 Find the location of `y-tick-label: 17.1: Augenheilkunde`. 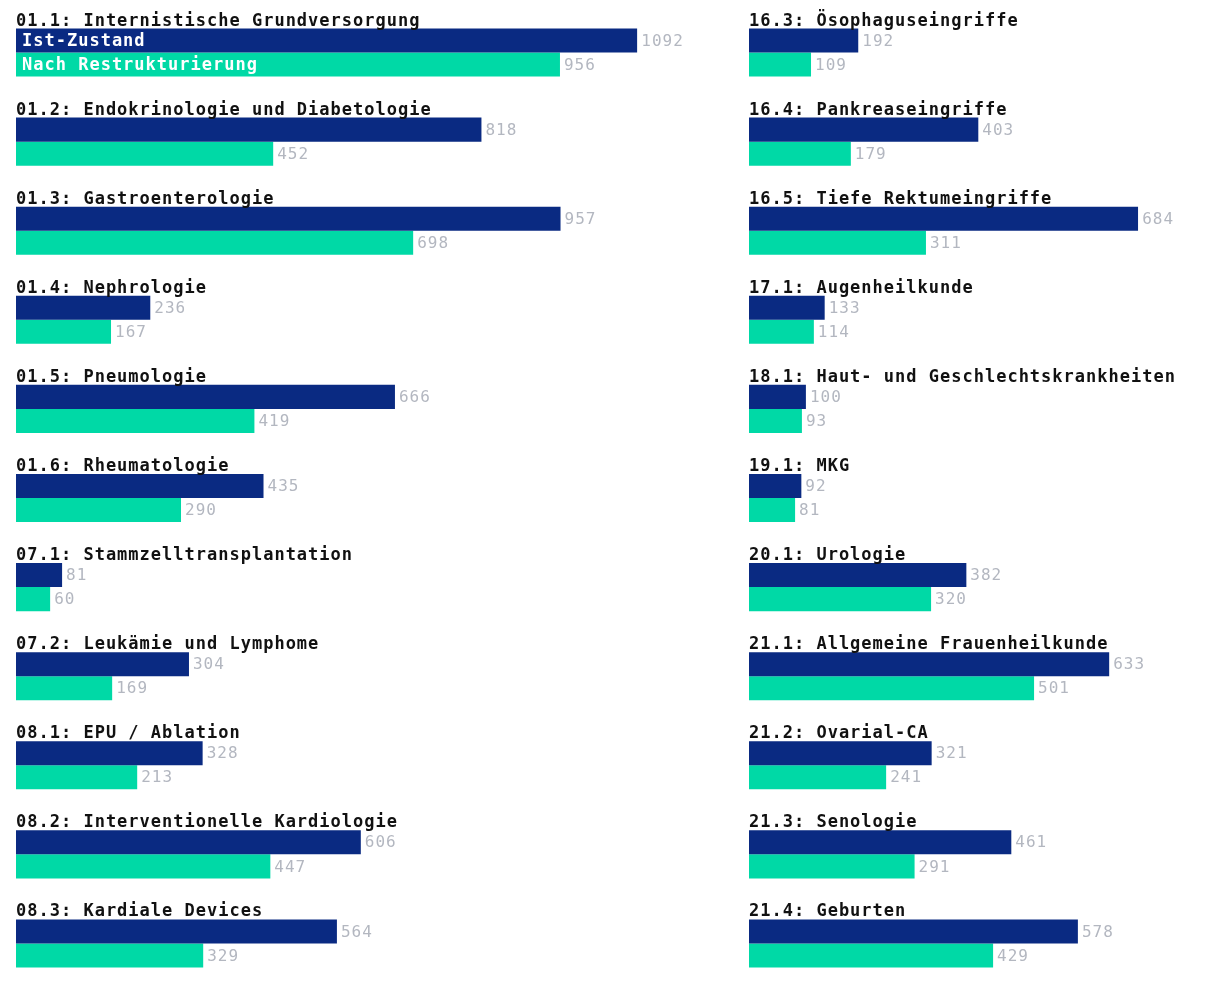

y-tick-label: 17.1: Augenheilkunde is located at coordinates (861, 286).